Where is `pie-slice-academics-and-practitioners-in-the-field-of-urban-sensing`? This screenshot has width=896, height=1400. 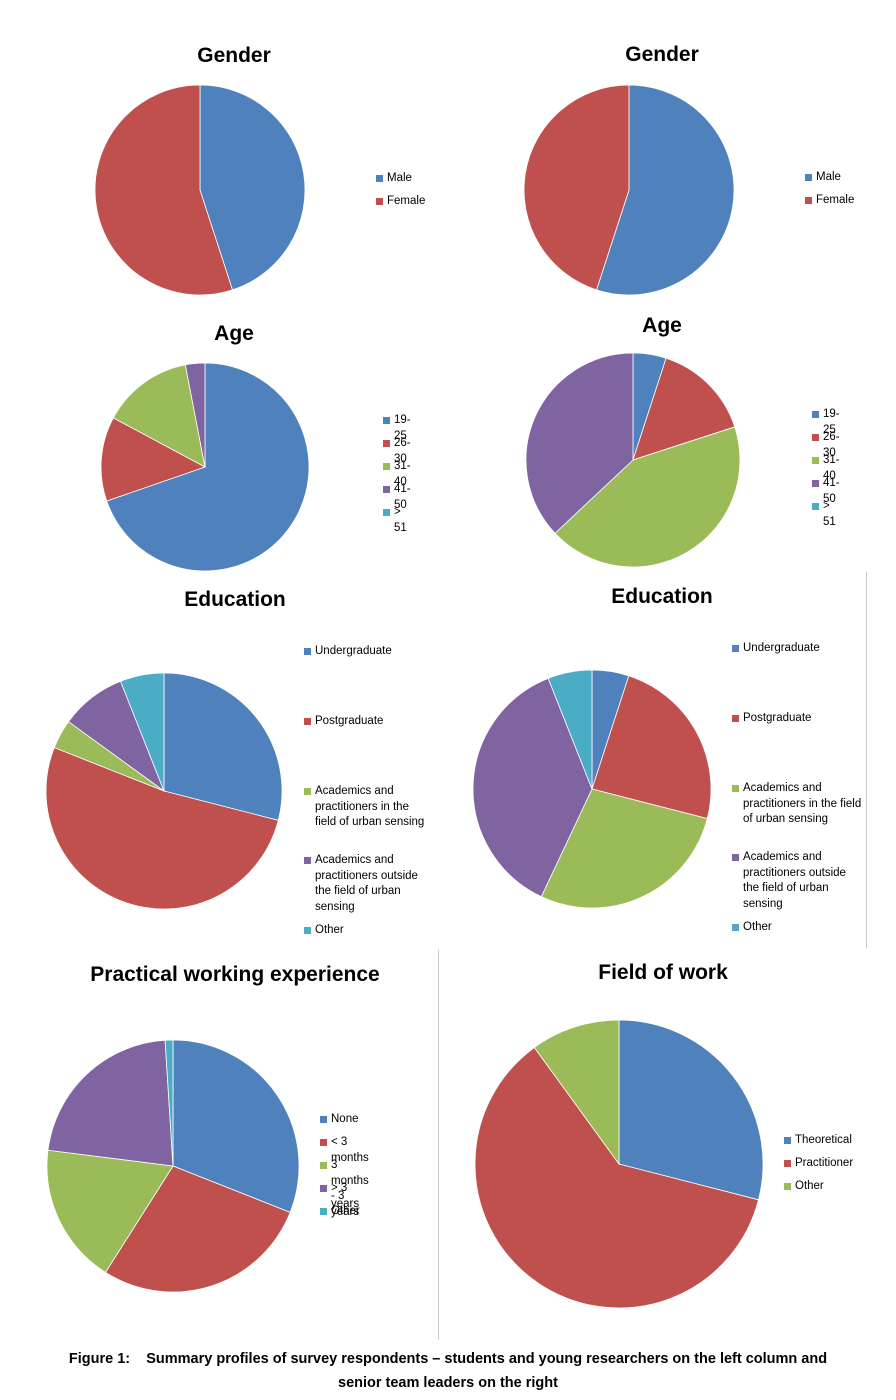
pie-slice-academics-and-practitioners-in-the-field-of-urban-sensing is located at coordinates (624, 848).